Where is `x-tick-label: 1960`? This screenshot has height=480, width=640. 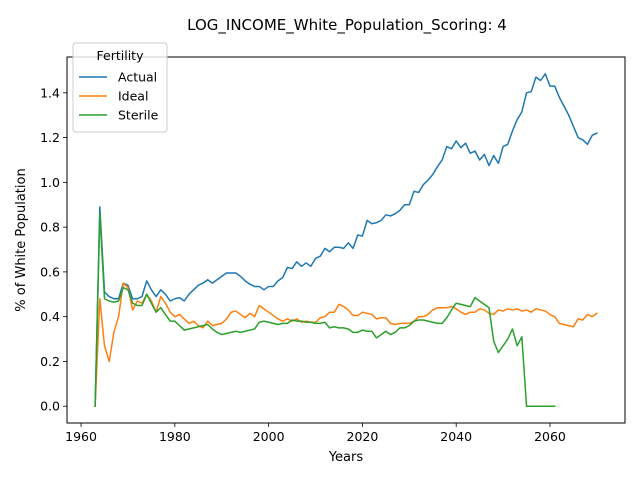 x-tick-label: 1960 is located at coordinates (81, 436).